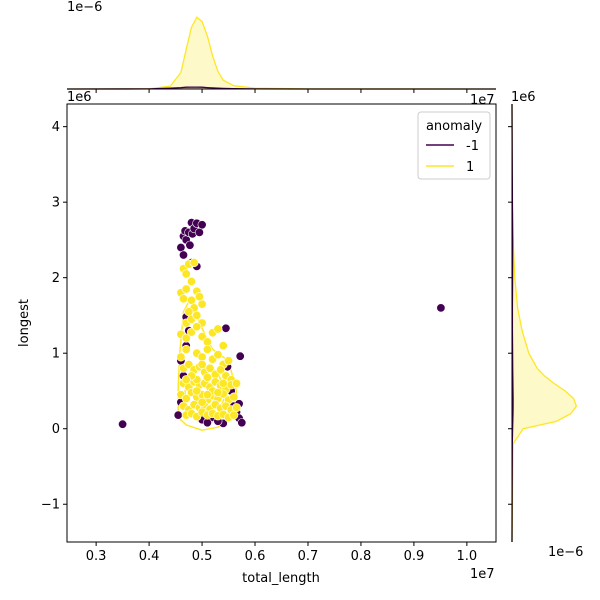  What do you see at coordinates (56, 354) in the screenshot?
I see `y-tick-label: 1` at bounding box center [56, 354].